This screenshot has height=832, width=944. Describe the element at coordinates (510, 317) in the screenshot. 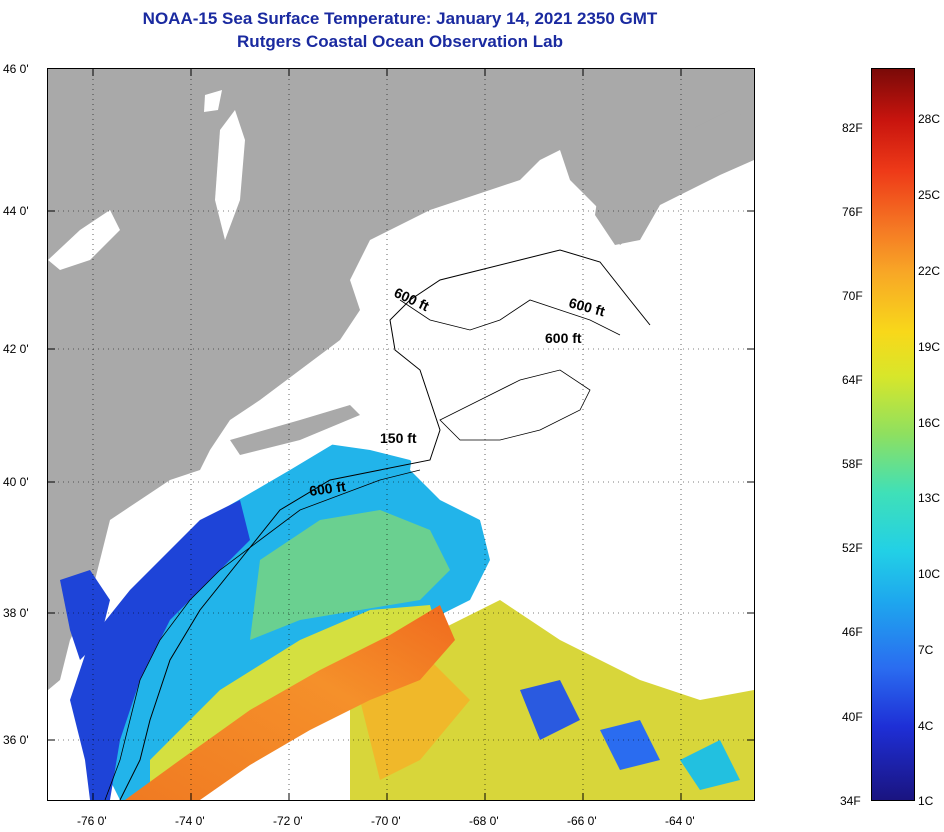

I see `contour-gulf-of-maine` at that location.